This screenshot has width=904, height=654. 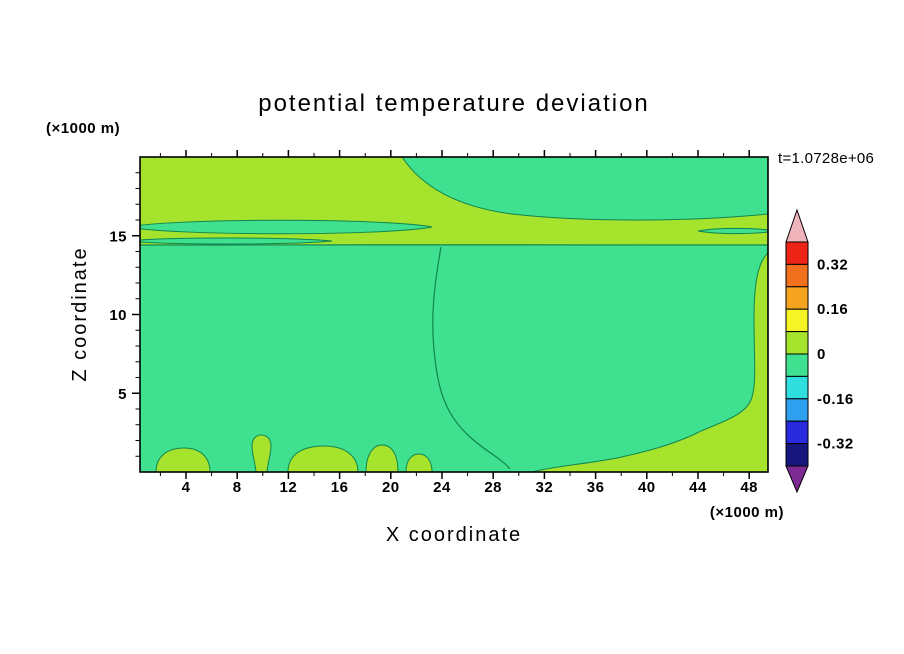 What do you see at coordinates (732, 231) in the screenshot?
I see `region-stripe-lens-right` at bounding box center [732, 231].